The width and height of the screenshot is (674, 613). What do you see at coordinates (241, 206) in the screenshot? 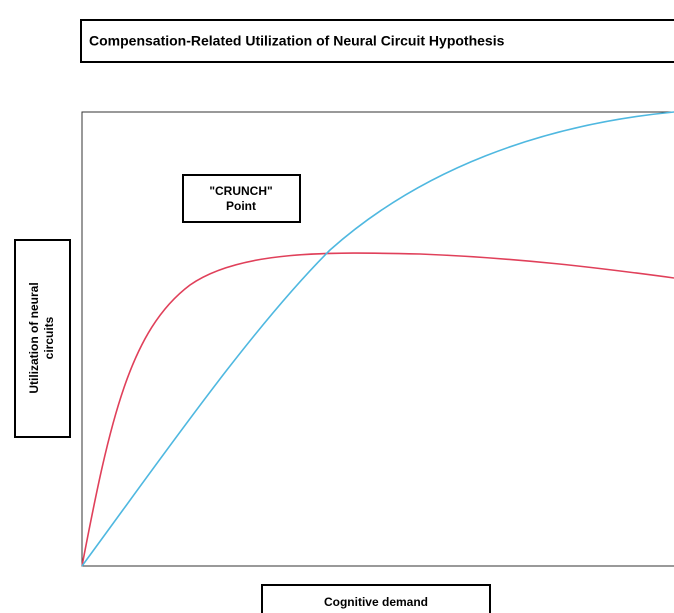
I see `crunch-label-line: Point` at bounding box center [241, 206].